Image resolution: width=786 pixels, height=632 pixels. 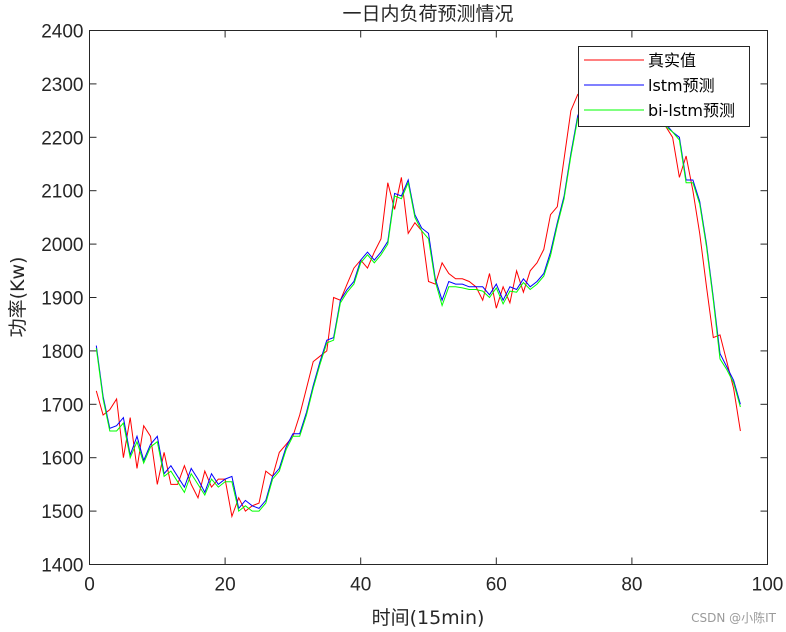 I want to click on y-axis-label: 功率(Kw), so click(x=18, y=297).